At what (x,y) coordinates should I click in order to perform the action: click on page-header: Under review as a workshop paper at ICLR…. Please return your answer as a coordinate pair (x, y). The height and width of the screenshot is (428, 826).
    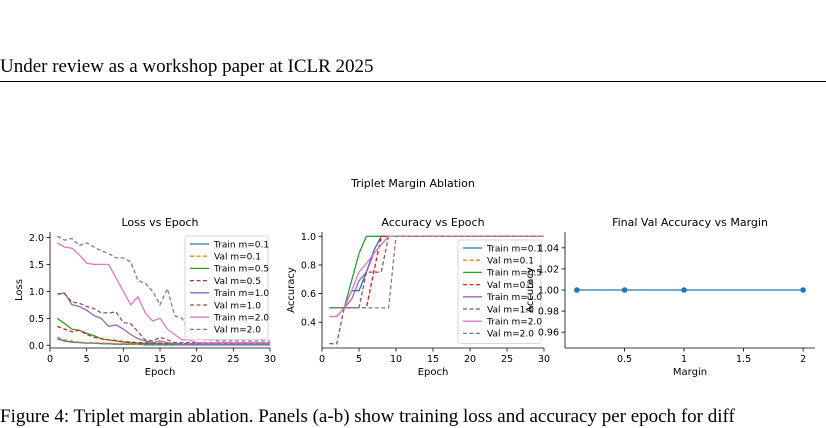
    Looking at the image, I should click on (187, 66).